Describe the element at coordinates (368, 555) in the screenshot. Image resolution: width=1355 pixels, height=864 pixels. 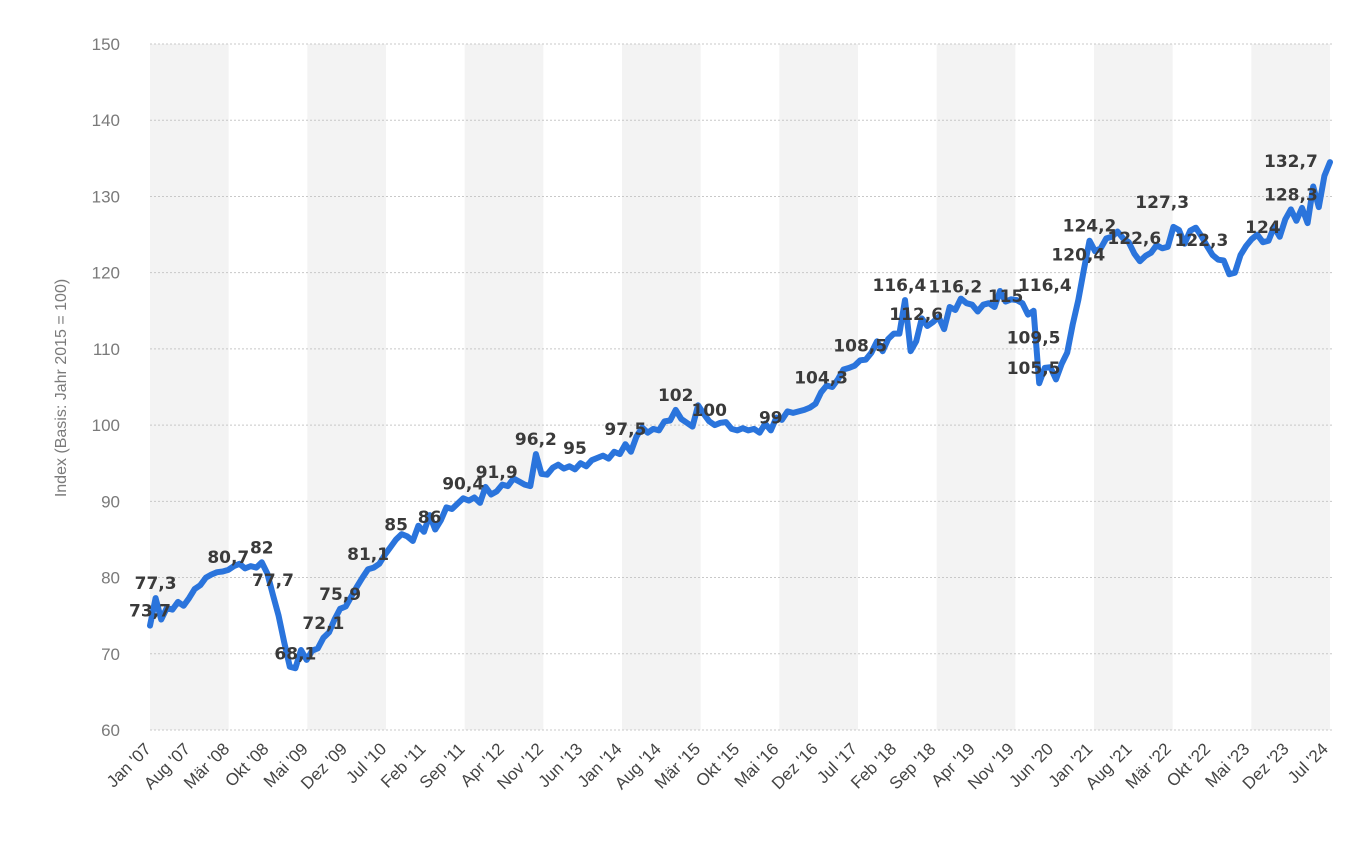
I see `data-label: 81,1` at that location.